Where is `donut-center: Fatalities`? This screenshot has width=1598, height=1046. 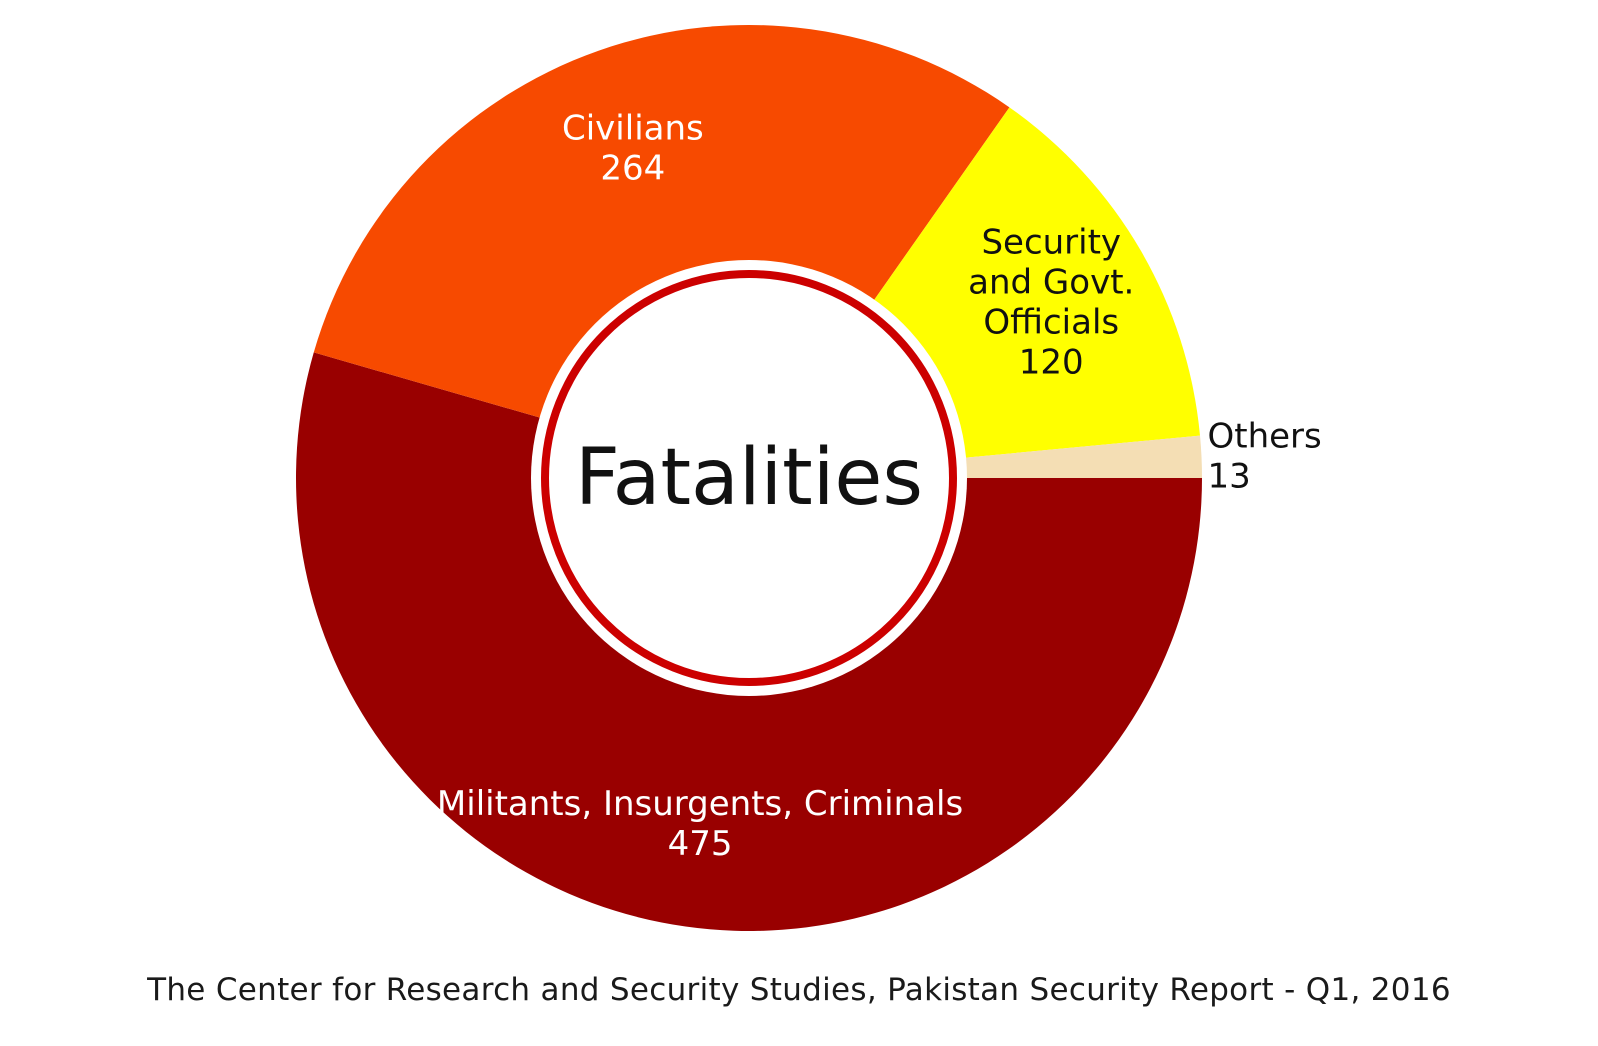
donut-center: Fatalities is located at coordinates (749, 478).